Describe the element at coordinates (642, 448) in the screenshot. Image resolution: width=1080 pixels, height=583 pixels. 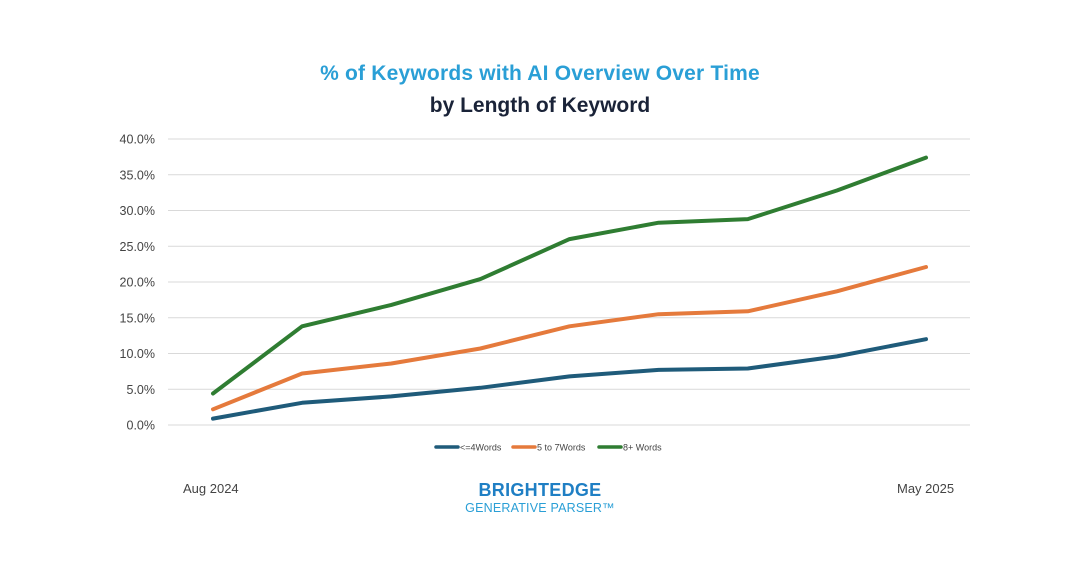
I see `legend-label: 8+ Words` at that location.